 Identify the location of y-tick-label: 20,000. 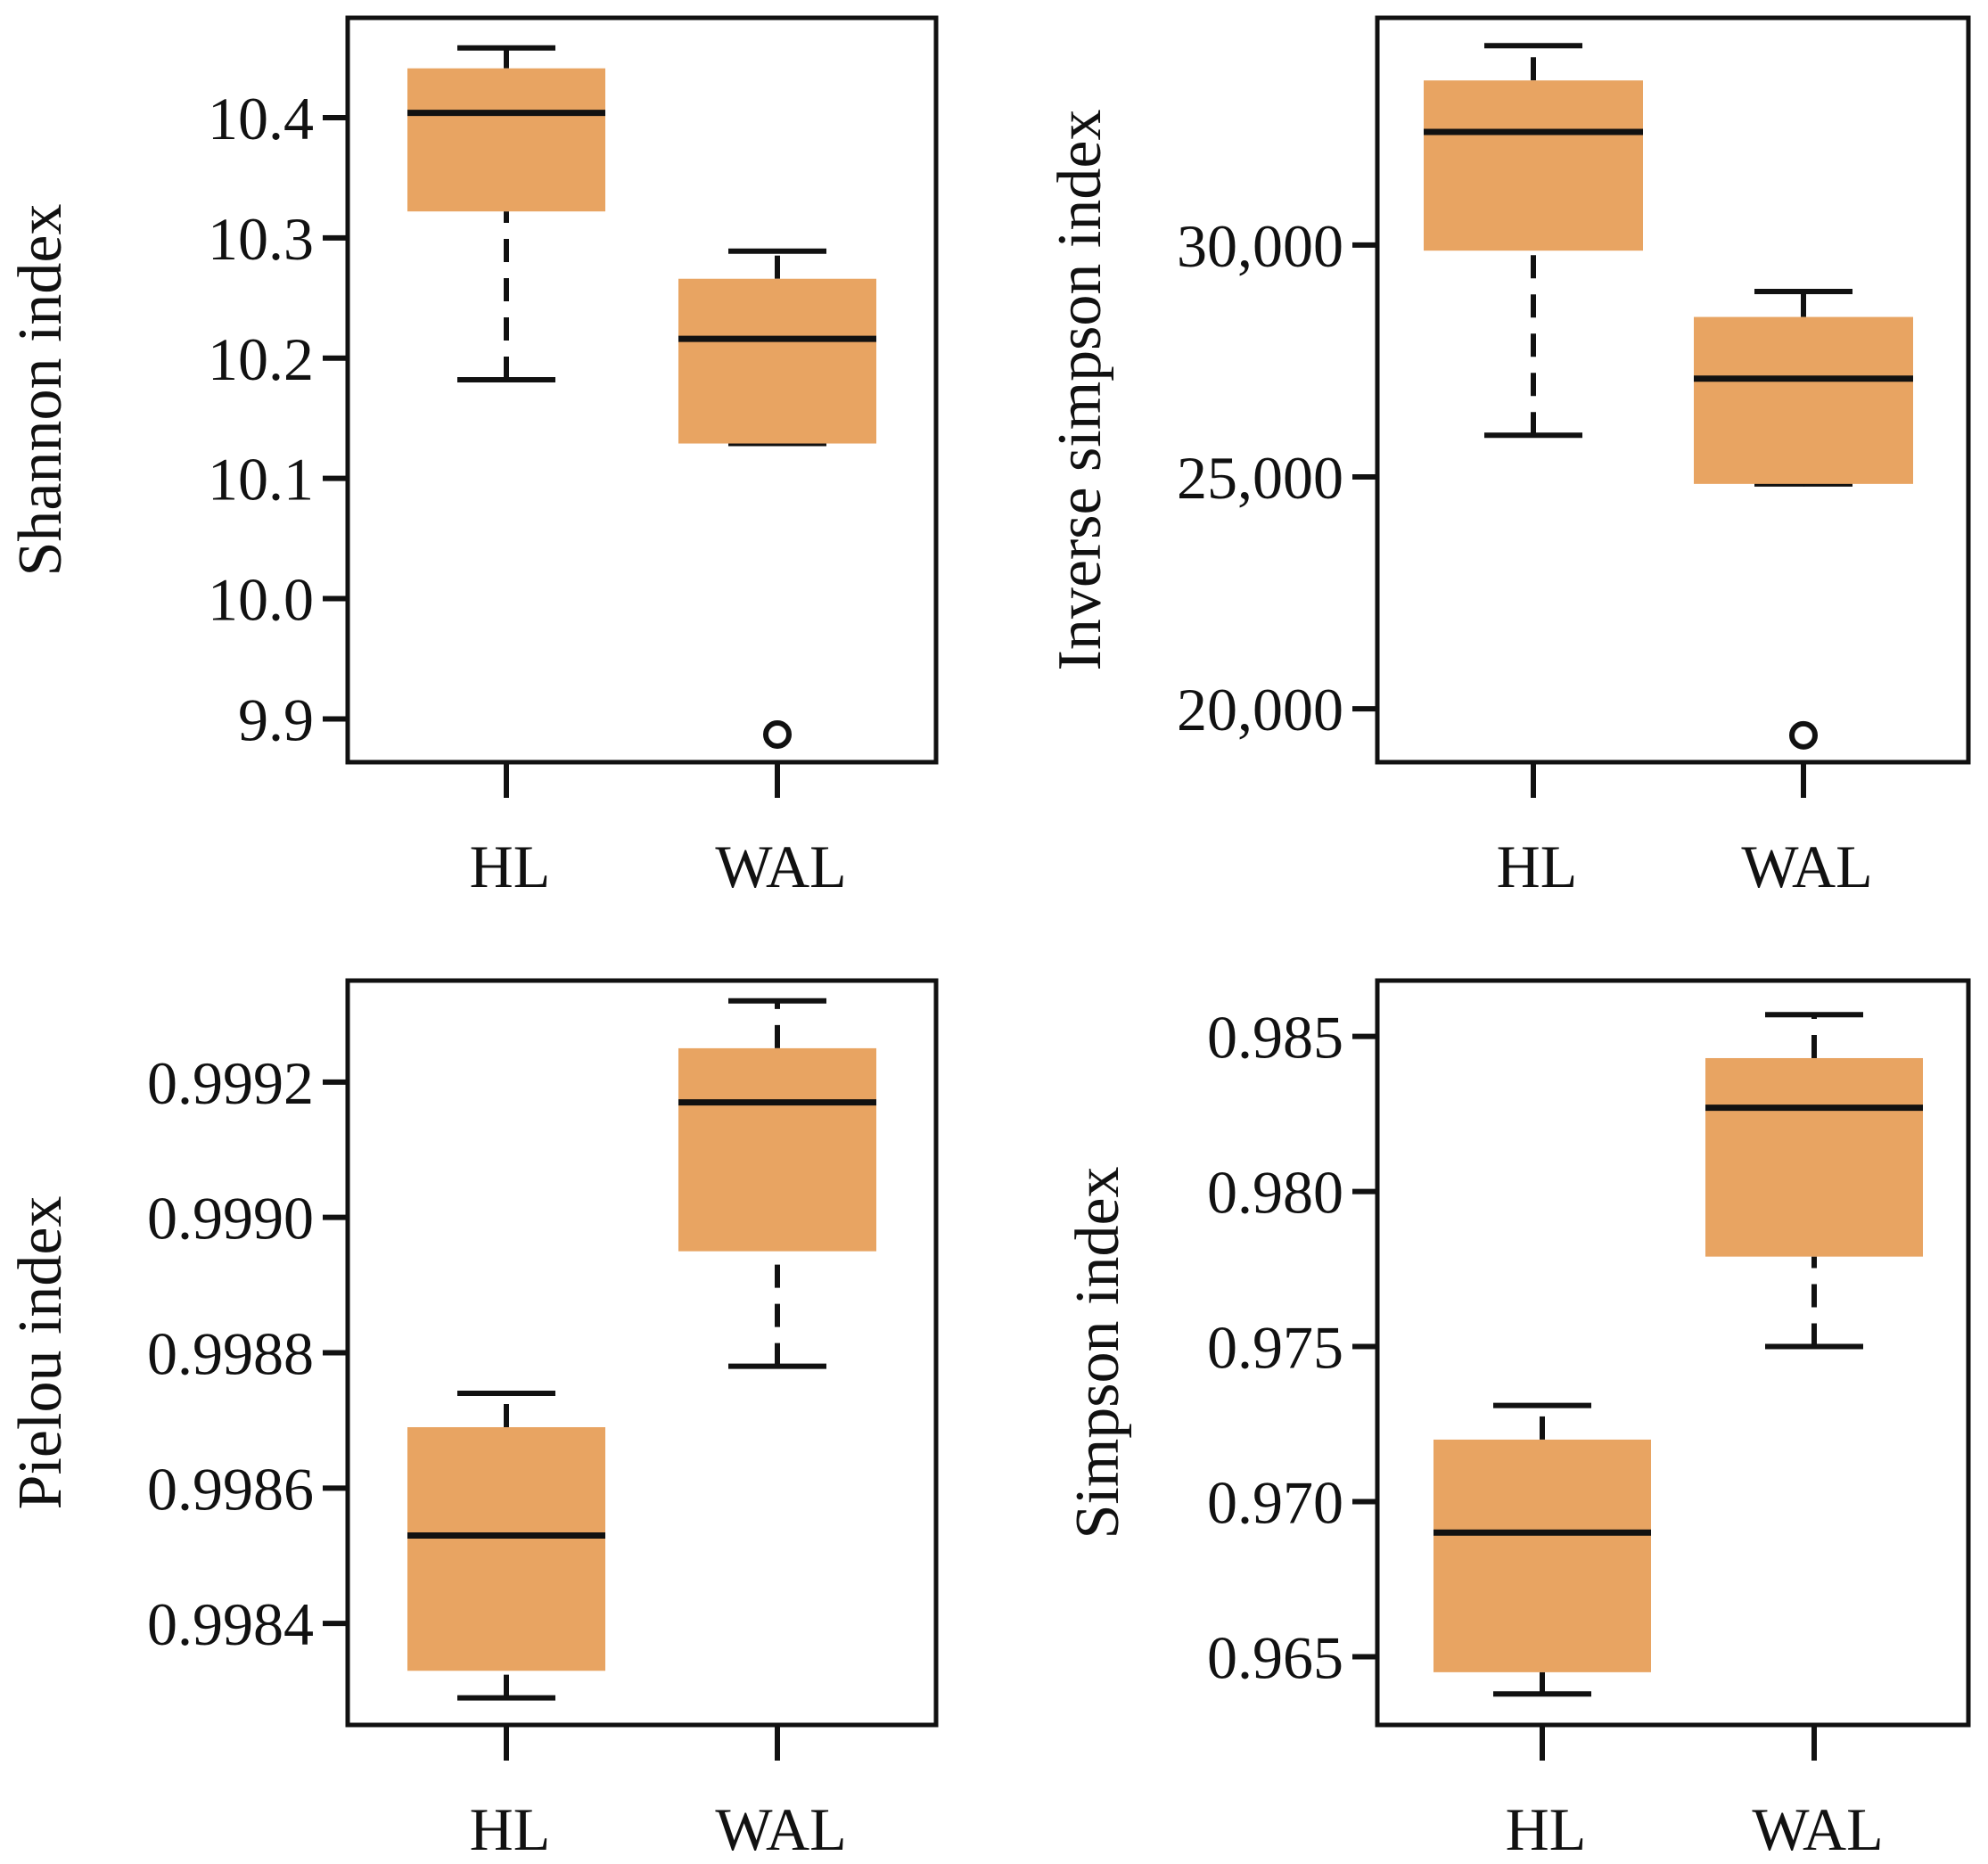
(1260, 709).